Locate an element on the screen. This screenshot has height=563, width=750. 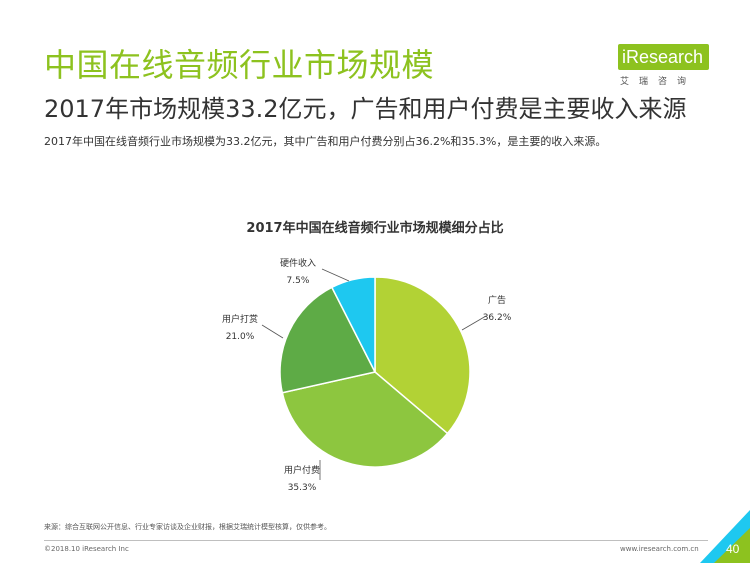
slice-name-0: 广告 is located at coordinates (496, 301).